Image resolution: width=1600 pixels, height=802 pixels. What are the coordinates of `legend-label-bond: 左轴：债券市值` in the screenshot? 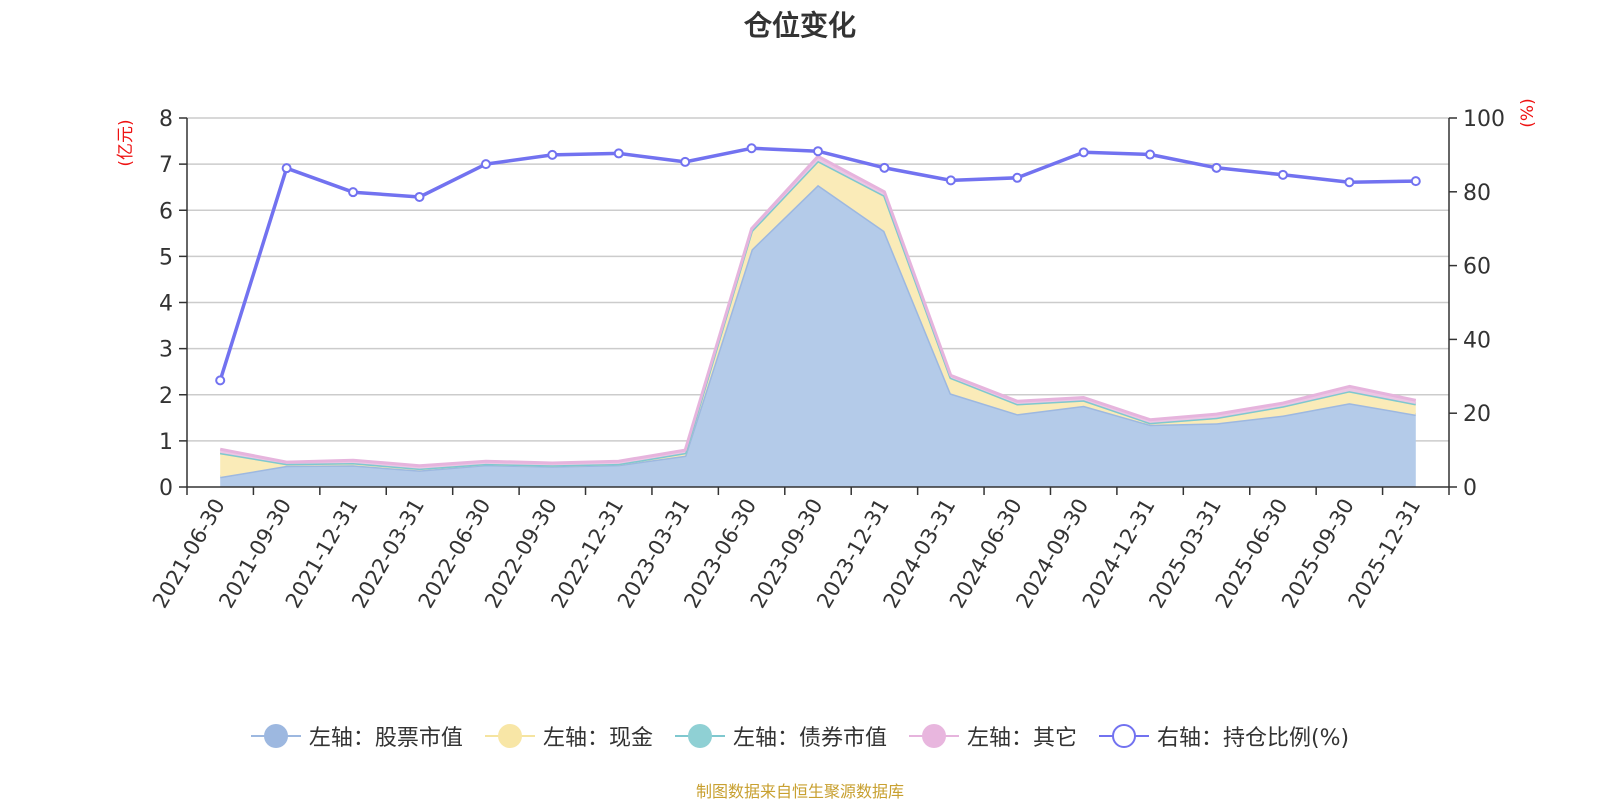 It's located at (809, 738).